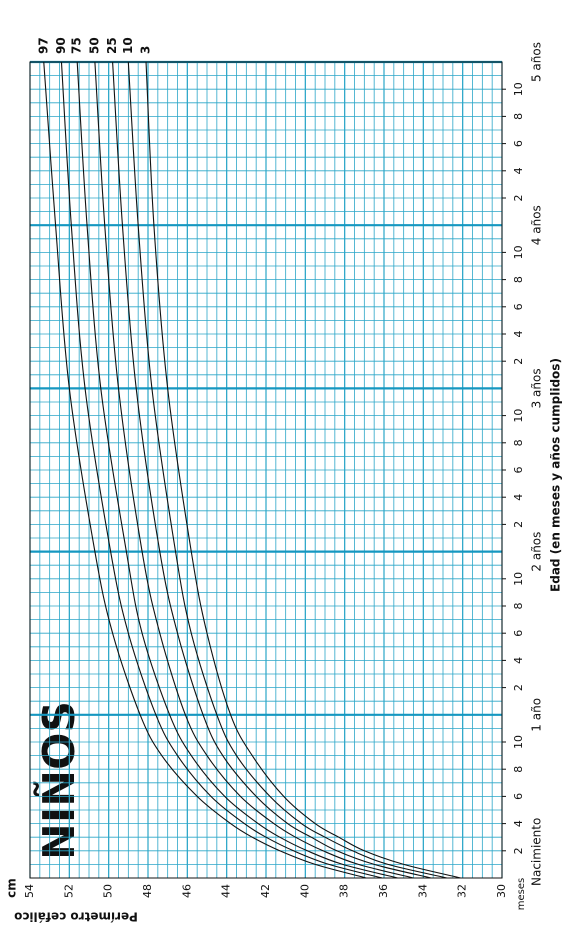 The height and width of the screenshot is (944, 573). What do you see at coordinates (76, 917) in the screenshot?
I see `y-axis-label: Perímetro cefálico` at bounding box center [76, 917].